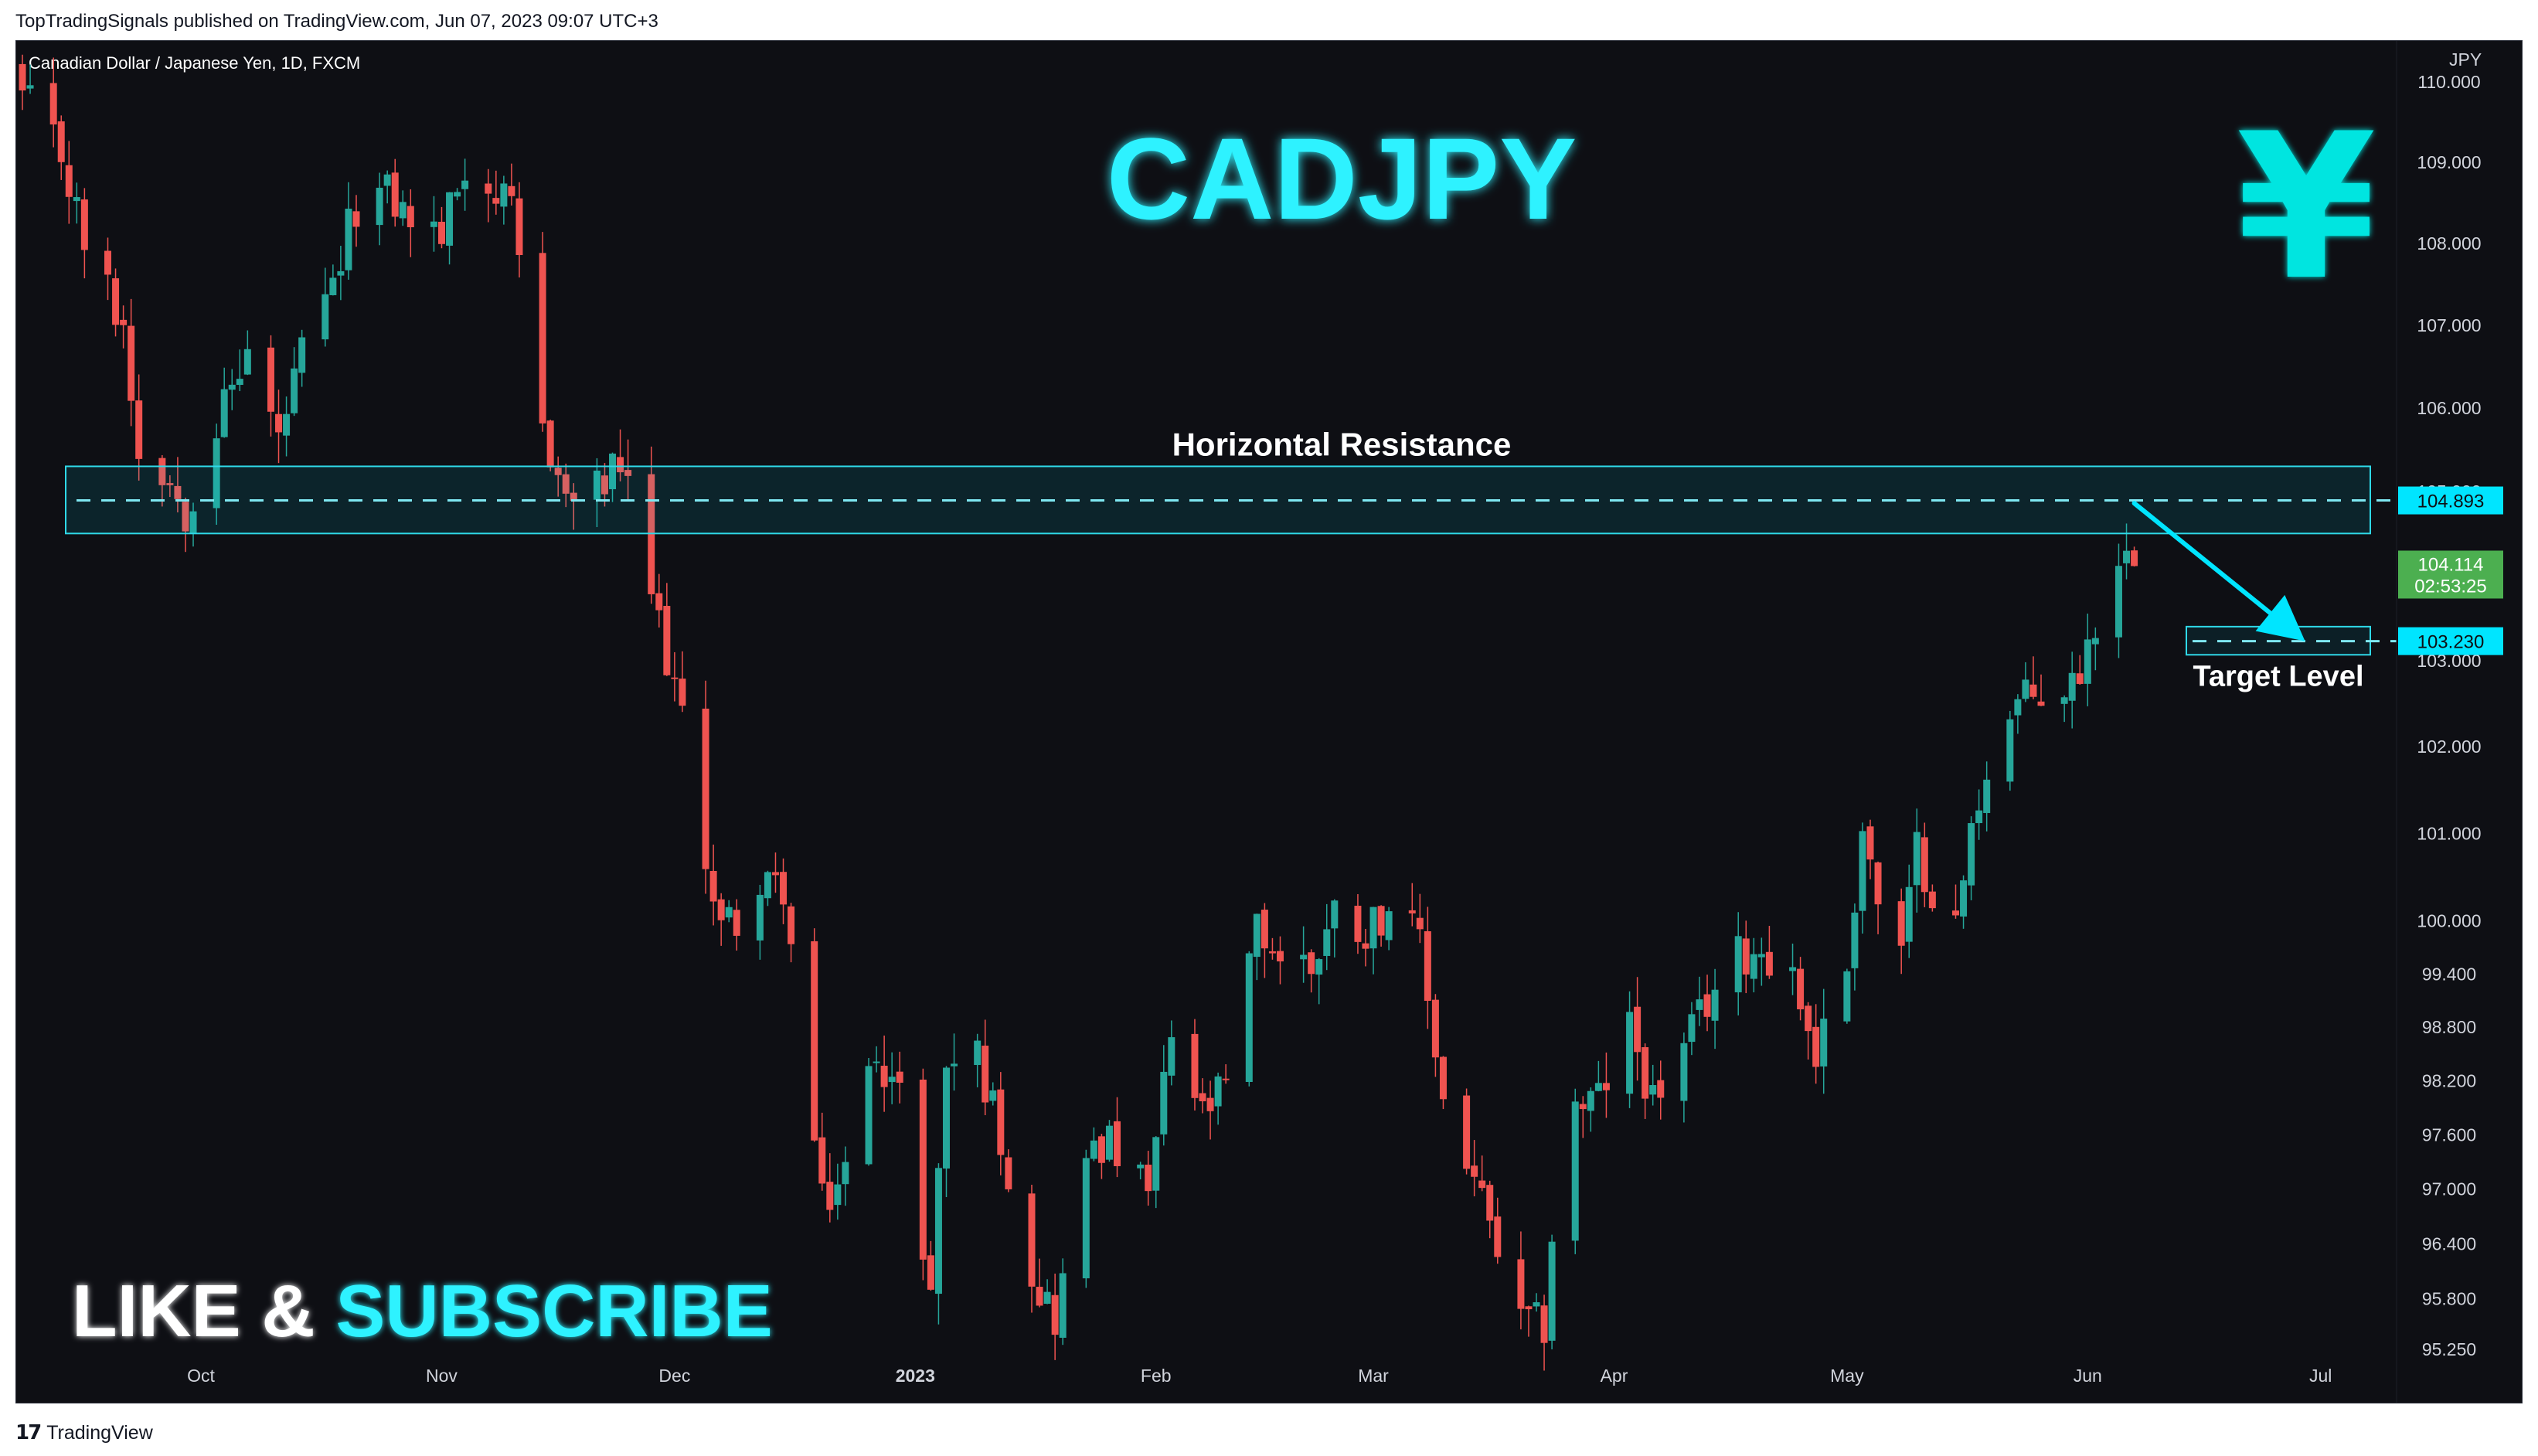  Describe the element at coordinates (2449, 1244) in the screenshot. I see `price-tick-label: 96.400` at that location.